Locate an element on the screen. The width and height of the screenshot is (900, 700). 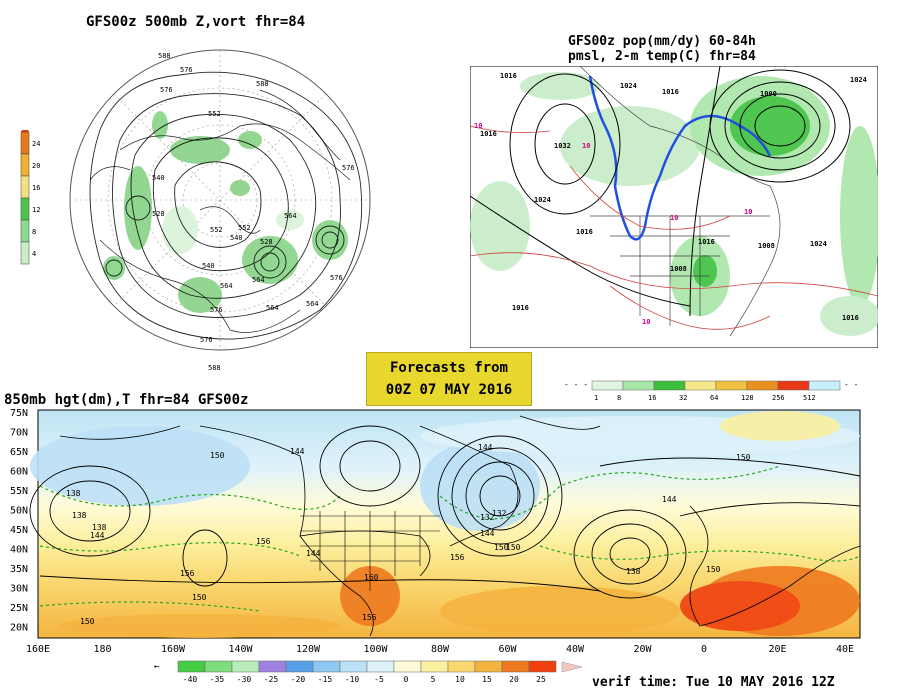
colorbar-tick-label: -25 is located at coordinates (271, 679).